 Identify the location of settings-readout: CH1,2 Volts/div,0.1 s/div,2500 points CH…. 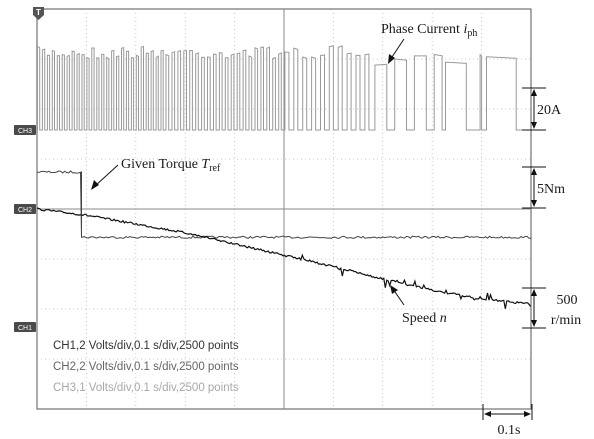
(146, 367).